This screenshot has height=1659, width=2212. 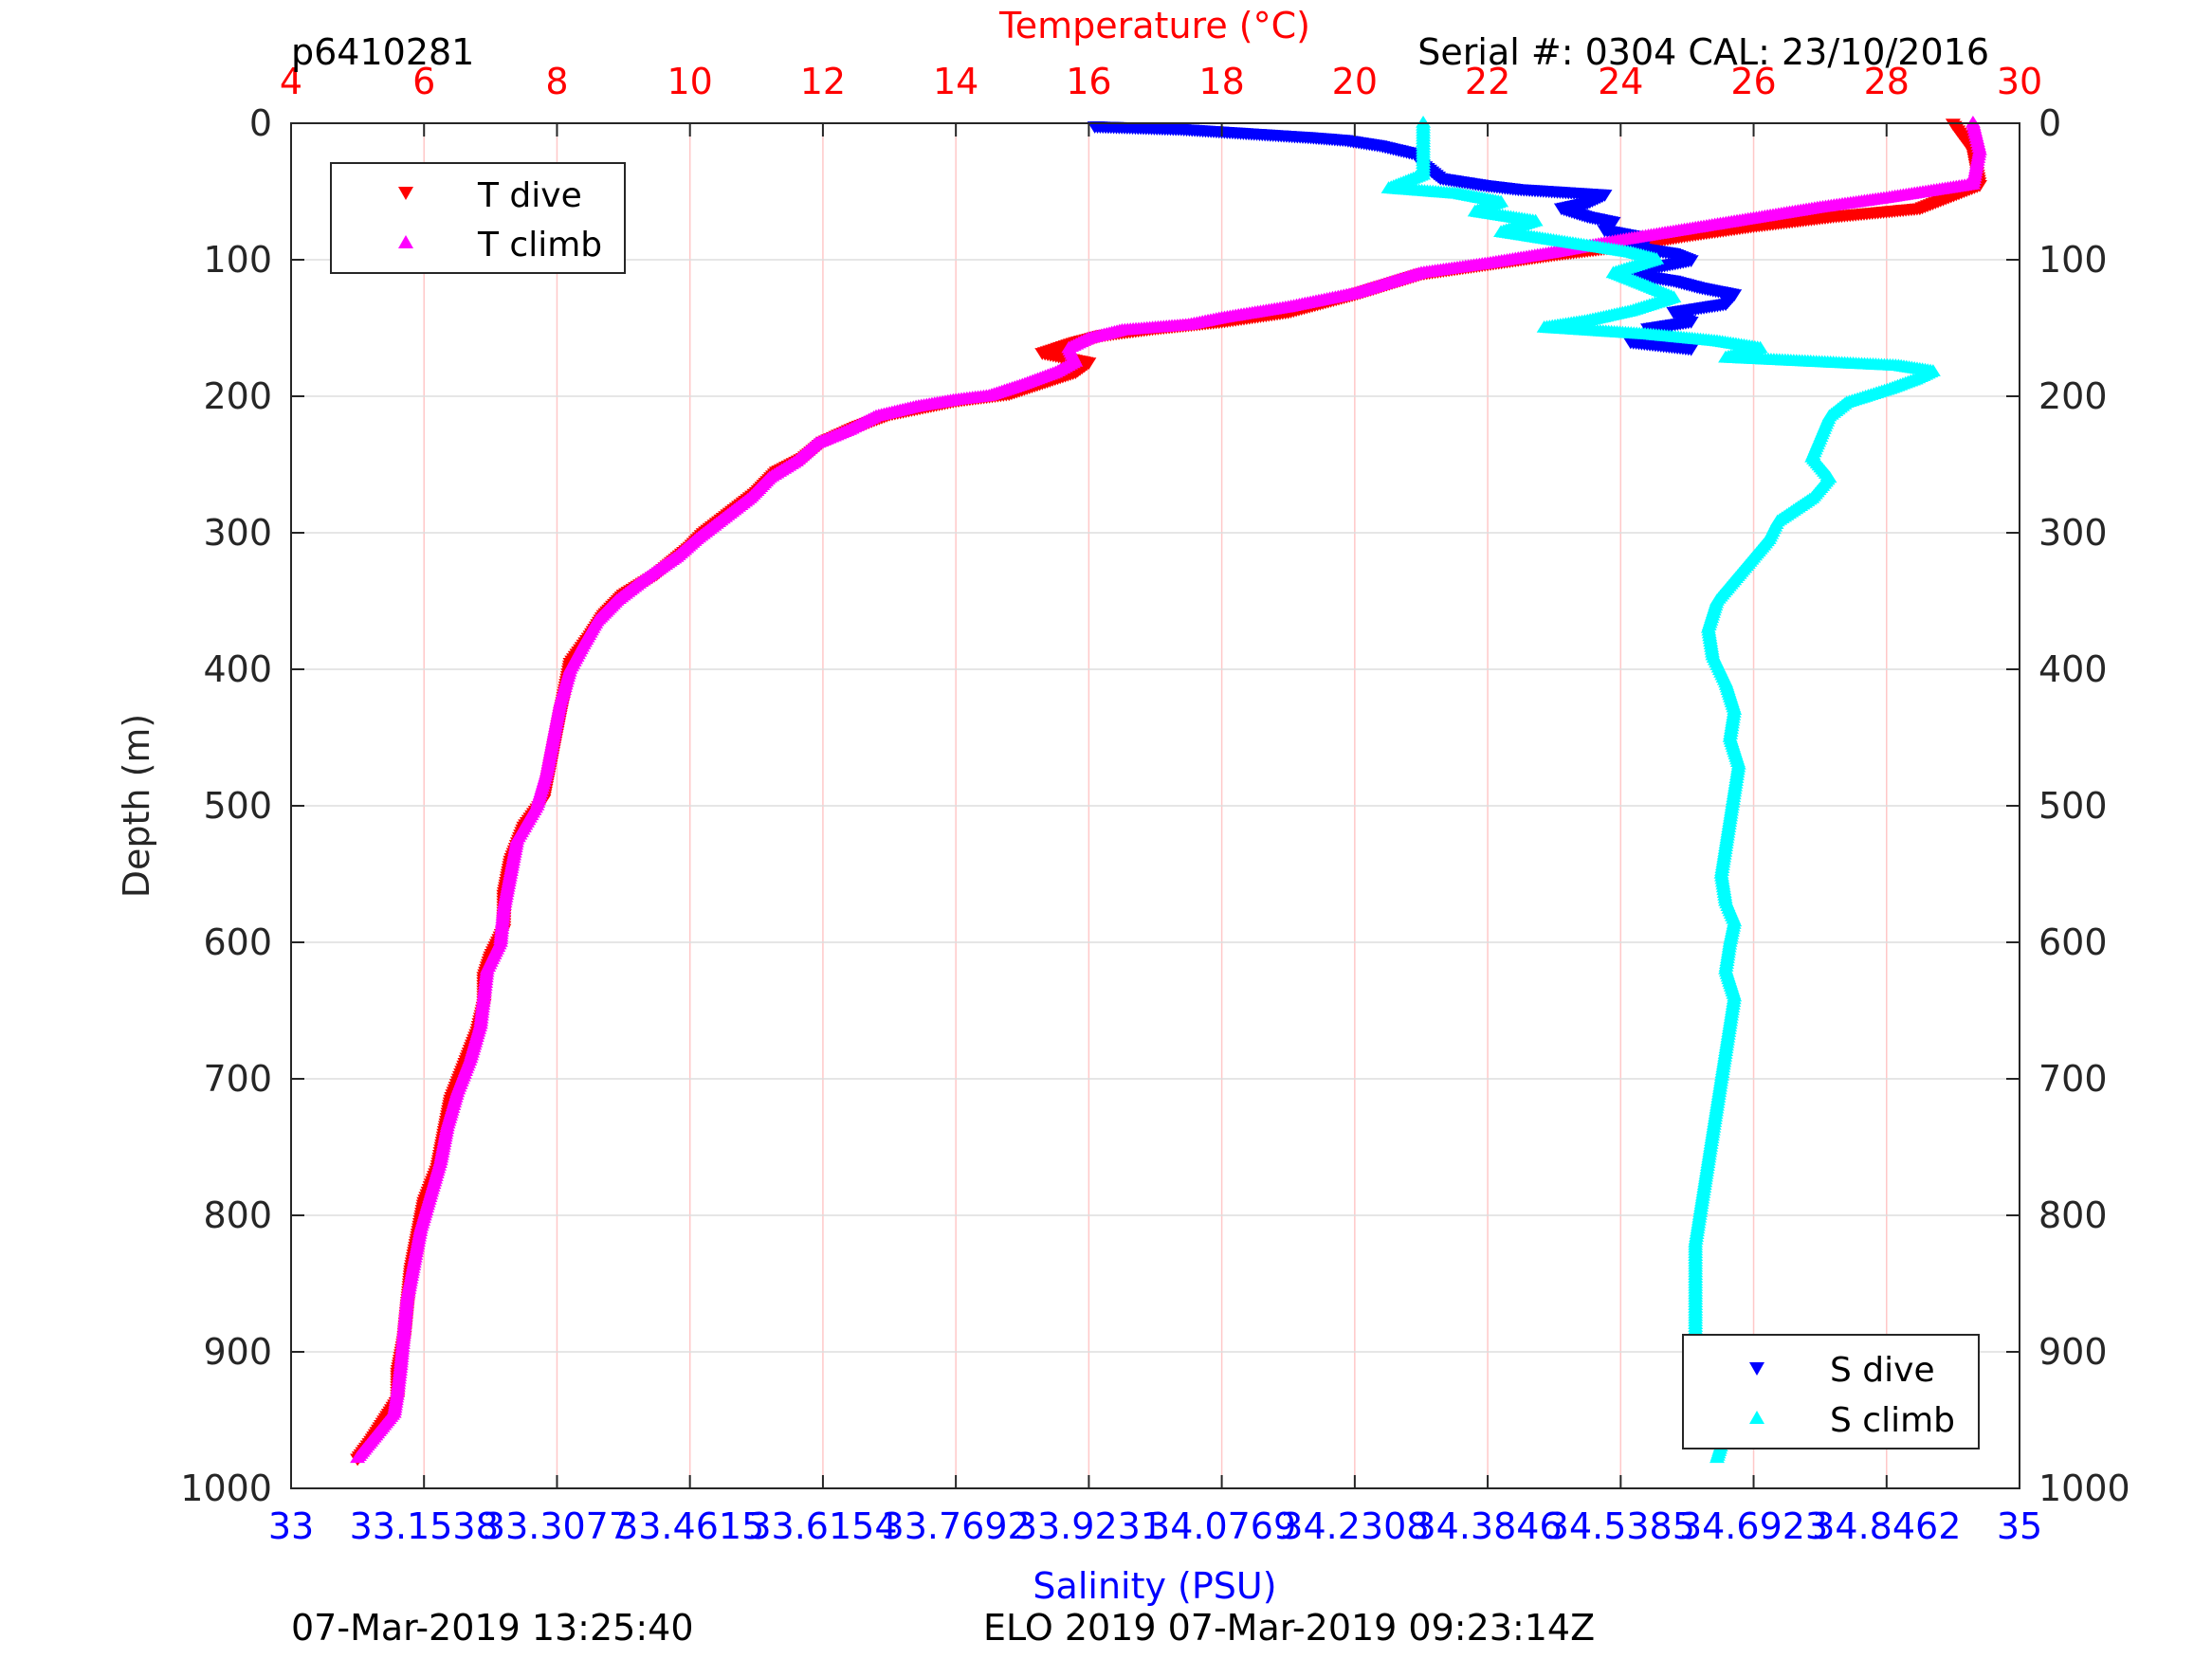 What do you see at coordinates (1154, 25) in the screenshot?
I see `temperature-axis-label: Temperature (°C)` at bounding box center [1154, 25].